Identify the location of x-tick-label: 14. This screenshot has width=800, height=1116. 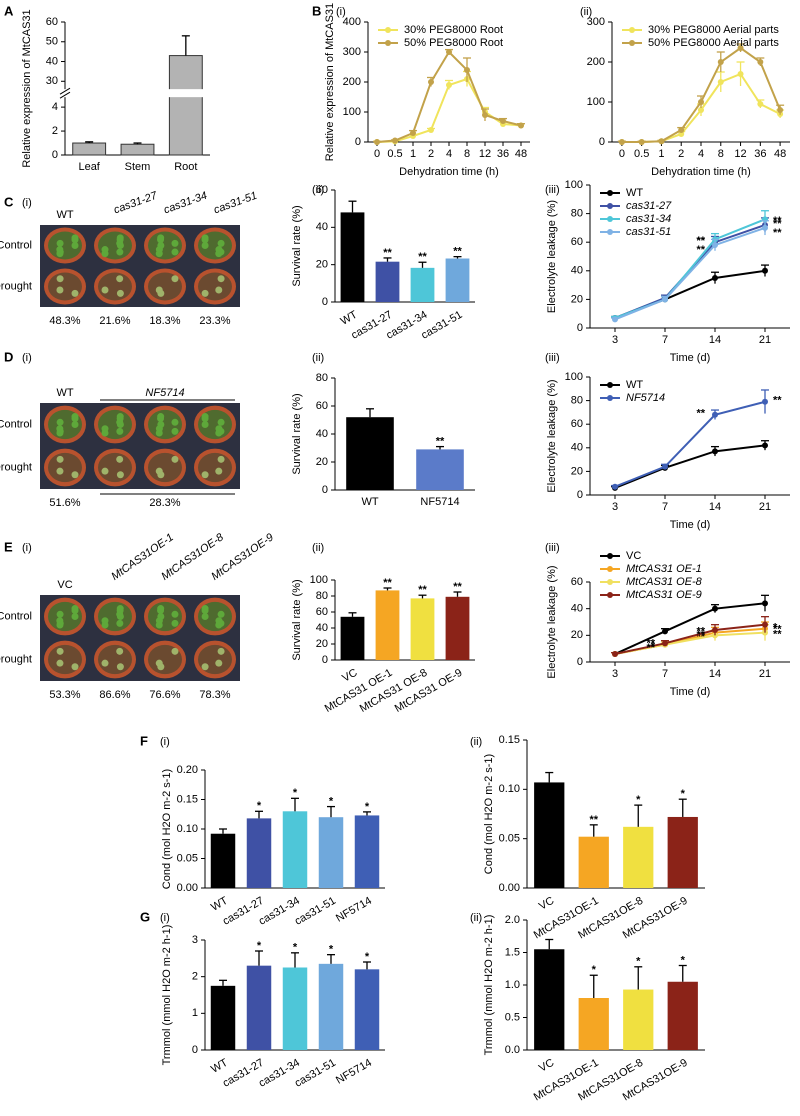
(715, 674).